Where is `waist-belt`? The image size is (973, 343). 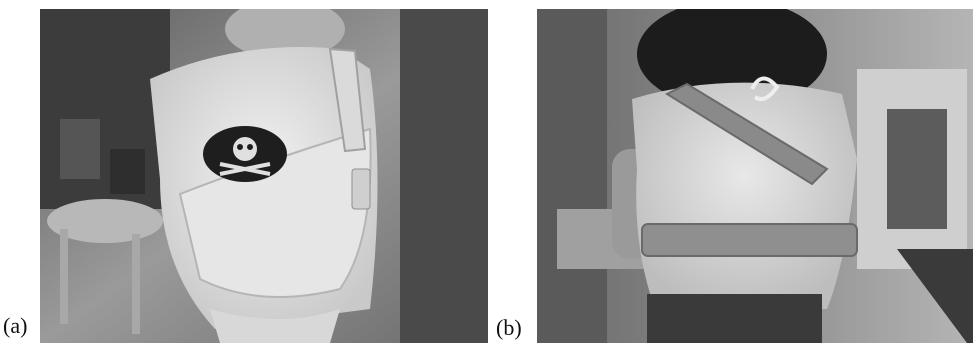 waist-belt is located at coordinates (749, 240).